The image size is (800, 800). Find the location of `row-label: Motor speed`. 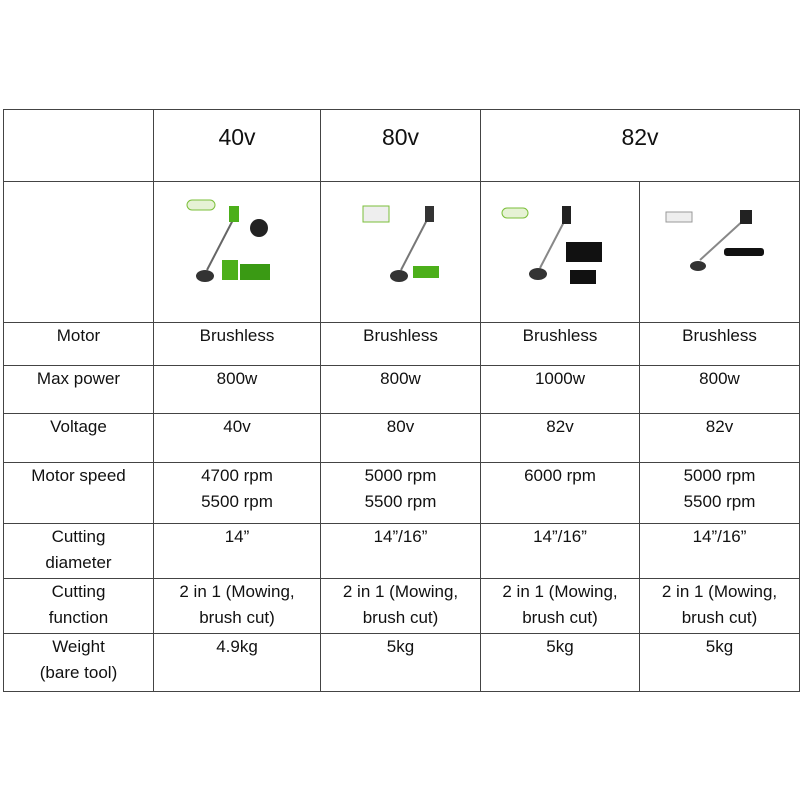

row-label: Motor speed is located at coordinates (78, 493).